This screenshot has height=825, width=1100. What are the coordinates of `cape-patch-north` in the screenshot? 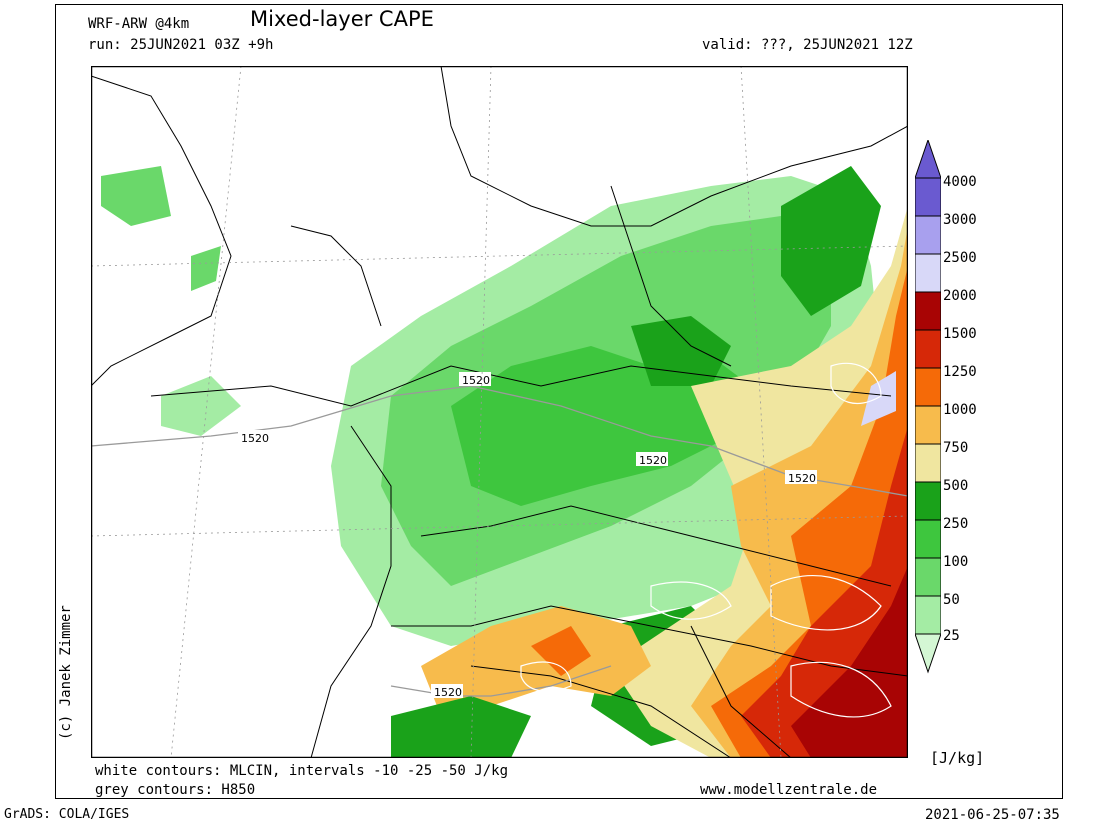 It's located at (681, 351).